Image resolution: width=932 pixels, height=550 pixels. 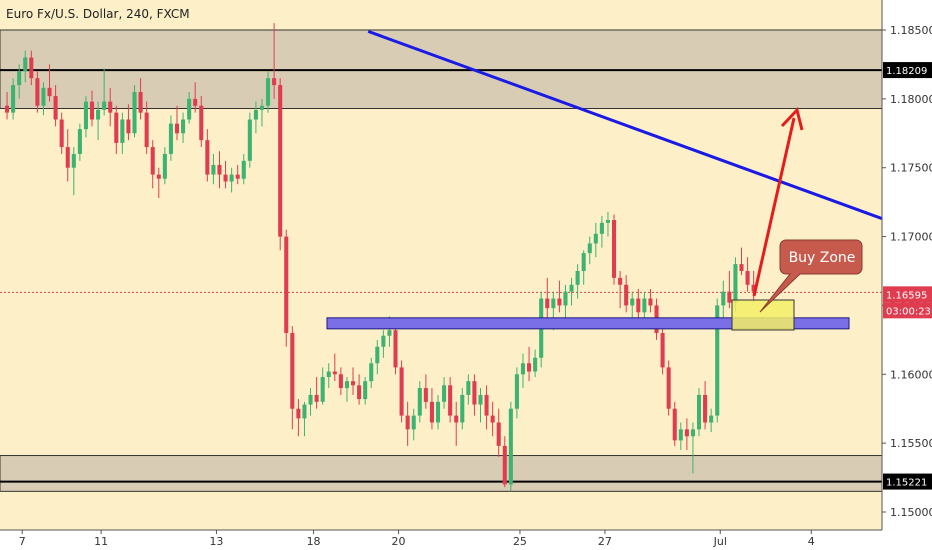 I want to click on price-tick-label: 1.15500, so click(x=911, y=443).